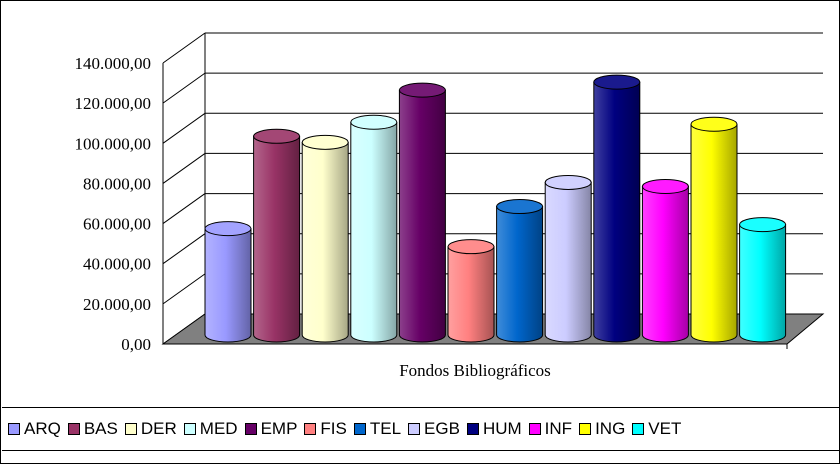 This screenshot has width=840, height=464. Describe the element at coordinates (471, 294) in the screenshot. I see `bar-fis` at that location.